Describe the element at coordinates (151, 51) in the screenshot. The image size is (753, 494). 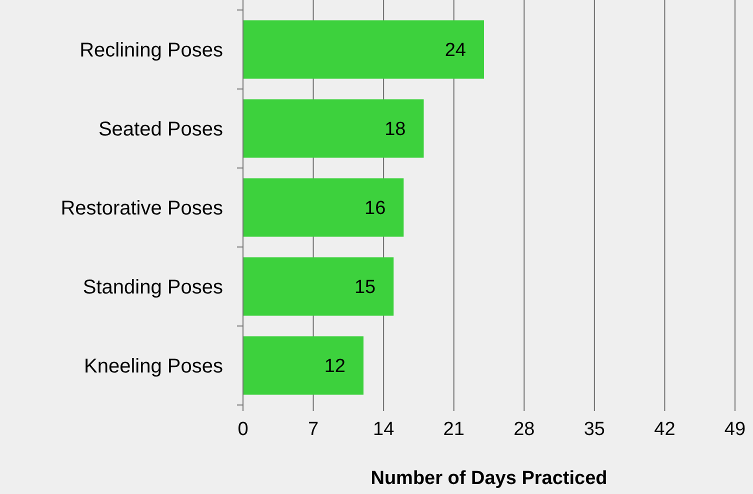
I see `y-tick-label: Reclining Poses` at that location.